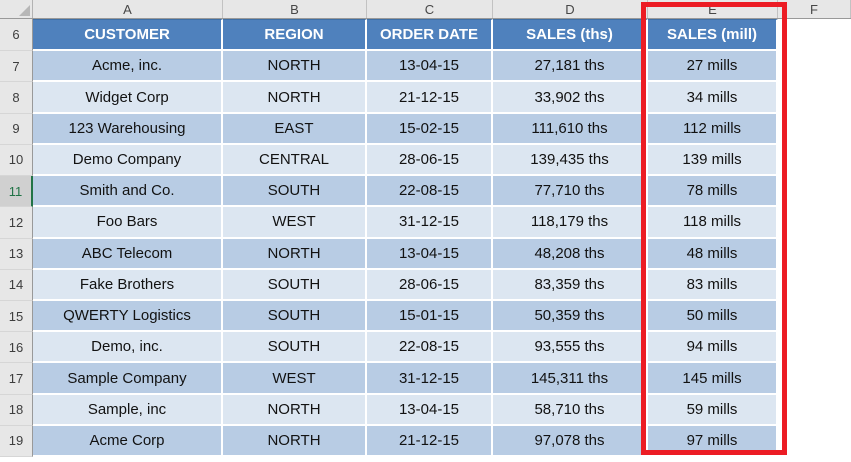 The height and width of the screenshot is (462, 851). I want to click on table-header-cell: ORDER DATE, so click(430, 35).